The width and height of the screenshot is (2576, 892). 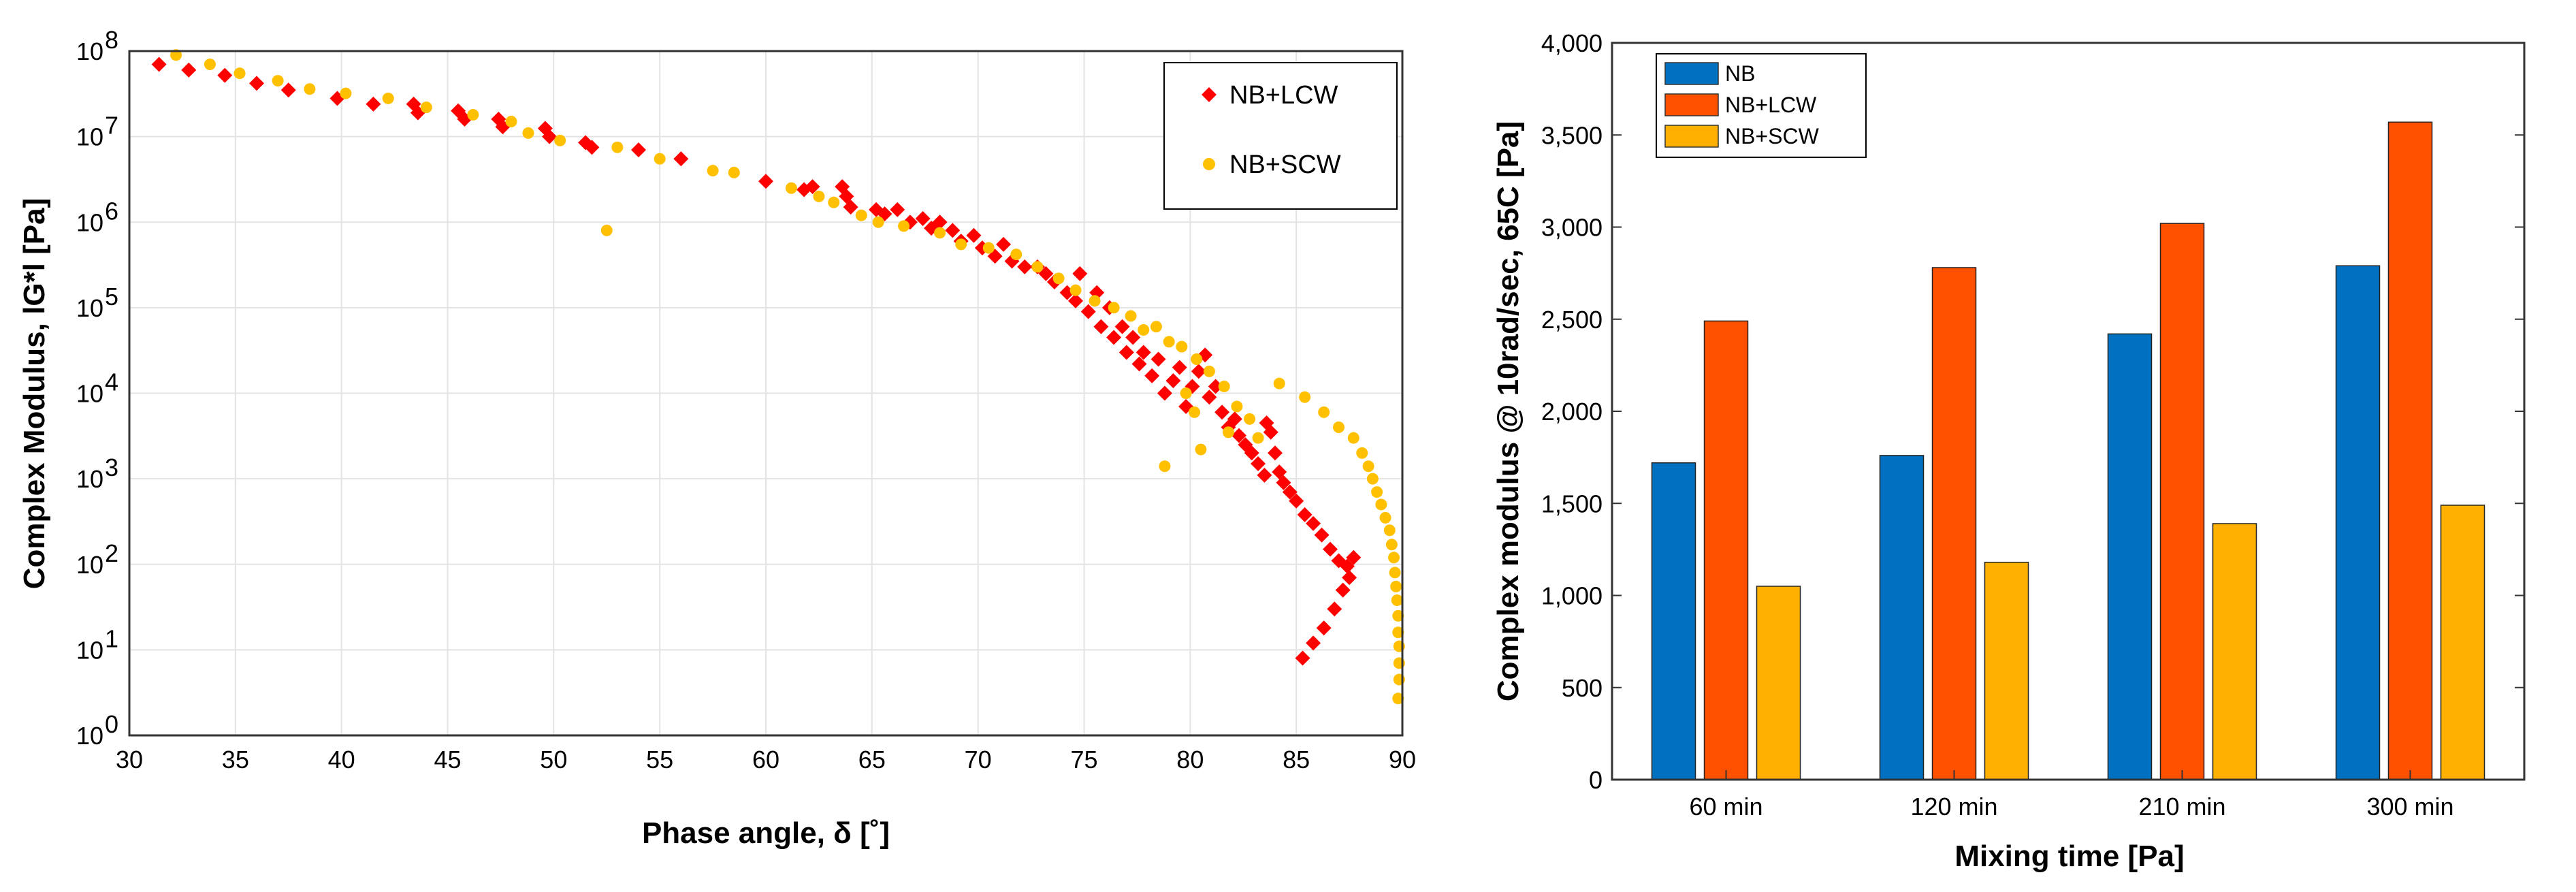 What do you see at coordinates (1726, 807) in the screenshot?
I see `bar-x-tick-label: 60 min` at bounding box center [1726, 807].